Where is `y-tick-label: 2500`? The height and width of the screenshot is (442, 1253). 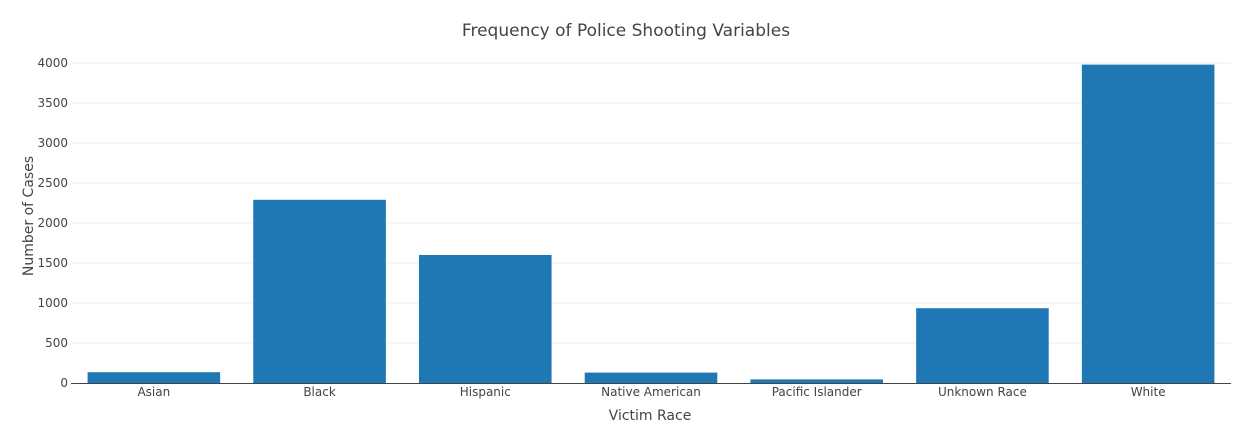
y-tick-label: 2500 is located at coordinates (52, 183).